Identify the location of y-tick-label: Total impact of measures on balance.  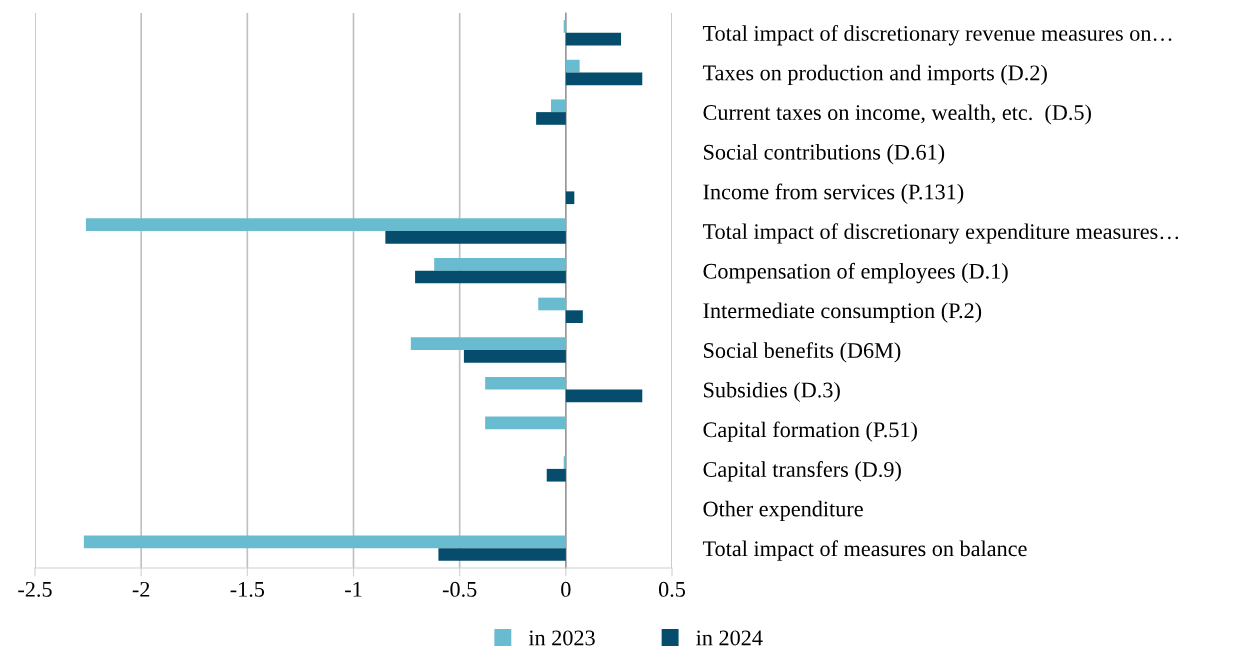
(864, 550).